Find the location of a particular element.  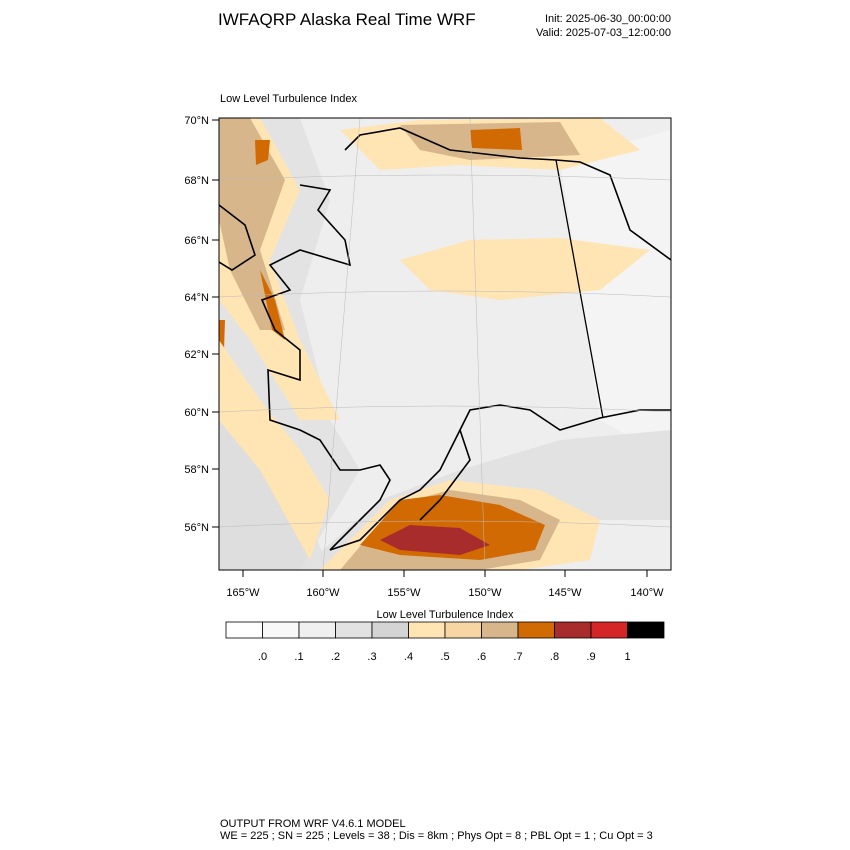

colorbar-label: .2 is located at coordinates (335, 657).